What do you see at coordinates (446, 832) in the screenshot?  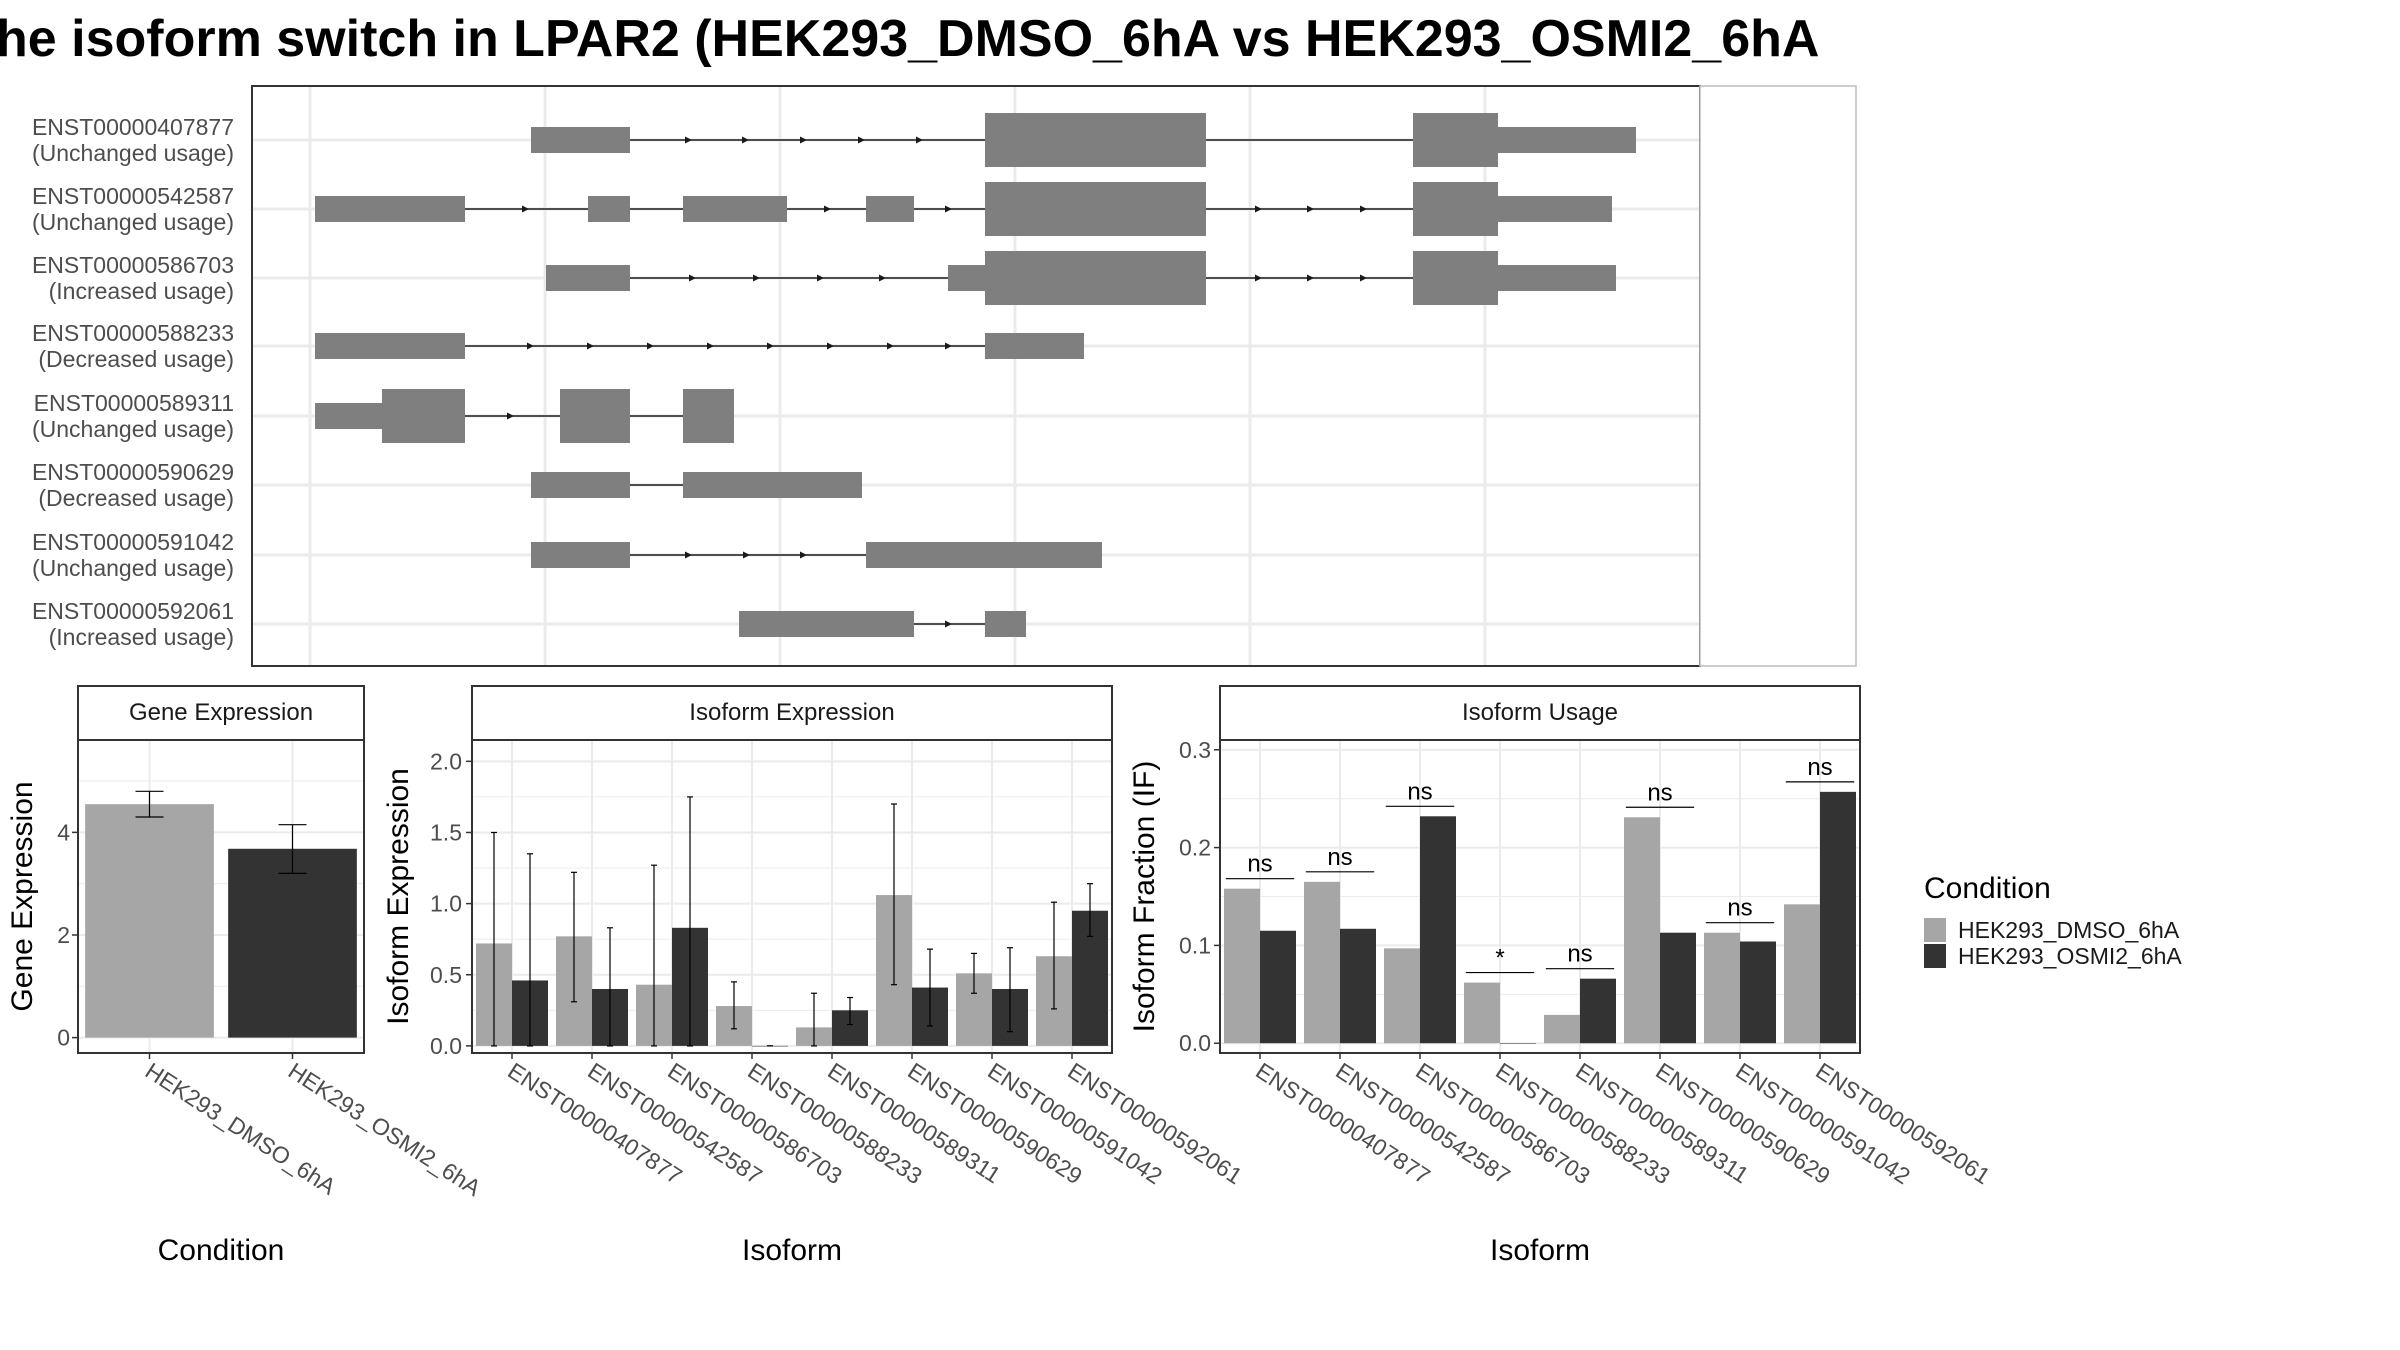 I see `y-tick-label: 1.5` at bounding box center [446, 832].